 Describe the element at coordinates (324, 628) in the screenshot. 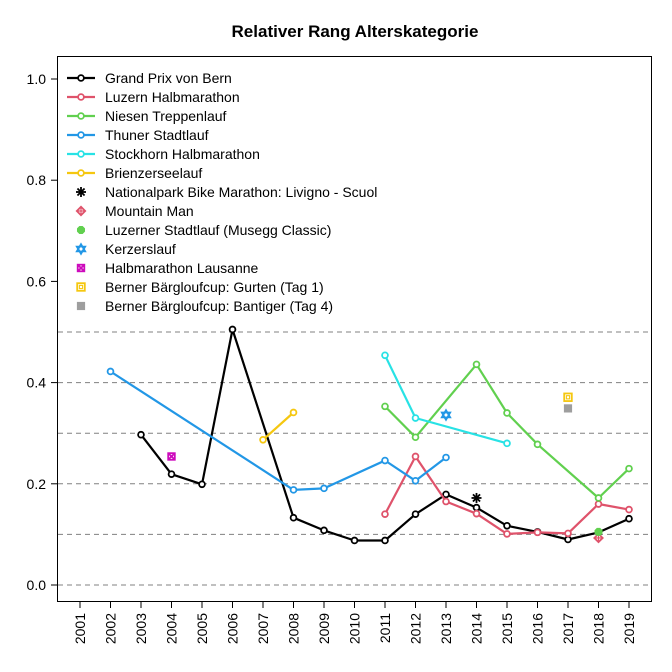

I see `x-tick-label: 2009` at that location.